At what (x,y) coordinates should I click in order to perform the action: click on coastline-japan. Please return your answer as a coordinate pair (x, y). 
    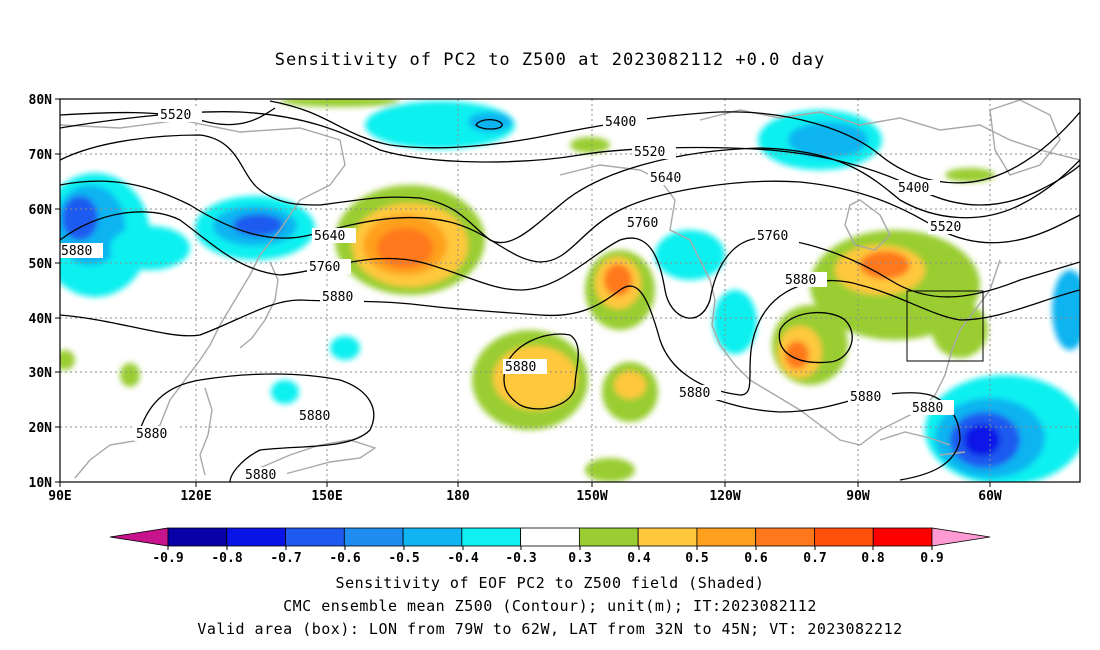
    Looking at the image, I should click on (259, 305).